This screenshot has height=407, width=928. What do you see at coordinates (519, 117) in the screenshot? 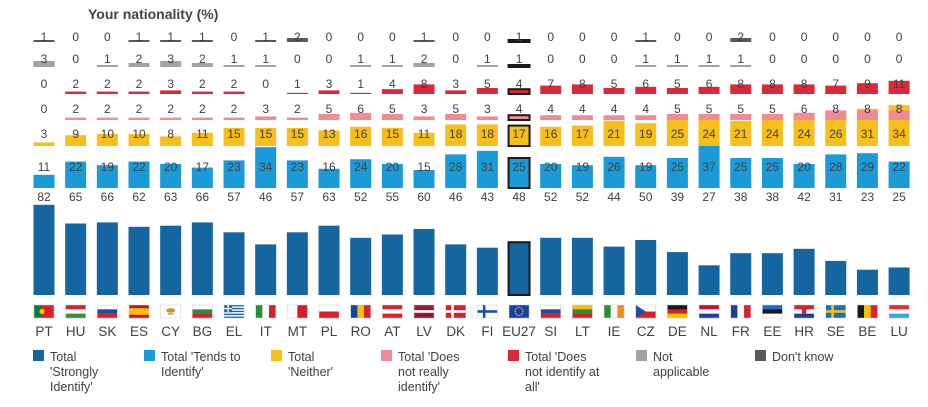
I see `bar-total-does-not-really-identify-eu27` at bounding box center [519, 117].